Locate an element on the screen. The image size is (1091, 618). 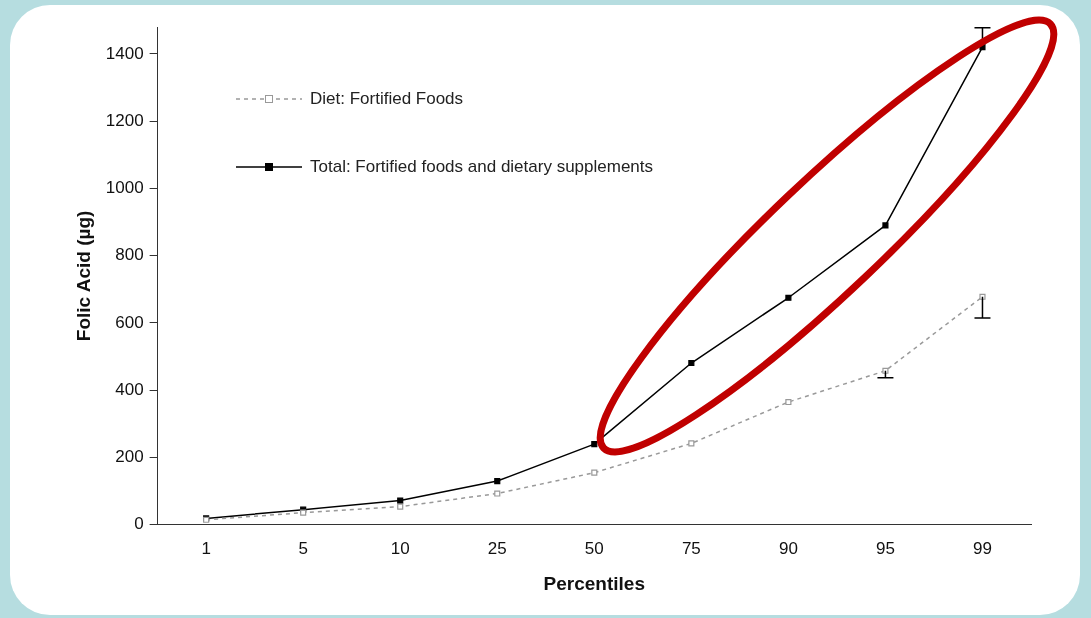
y-tick-label: 1400 is located at coordinates (124, 53).